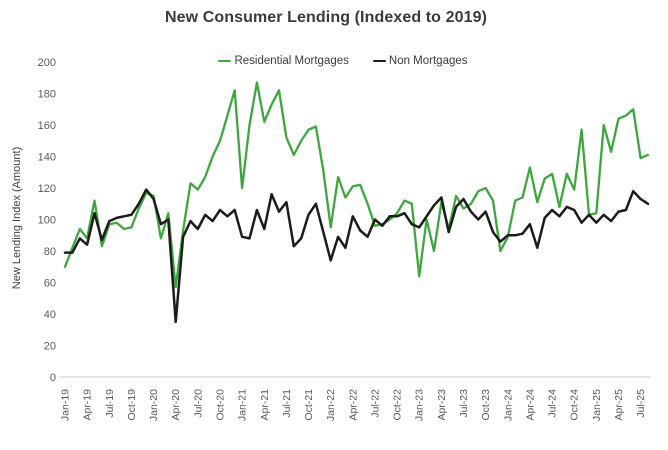  What do you see at coordinates (265, 405) in the screenshot?
I see `x-axis-tick-label: Apr-21` at bounding box center [265, 405].